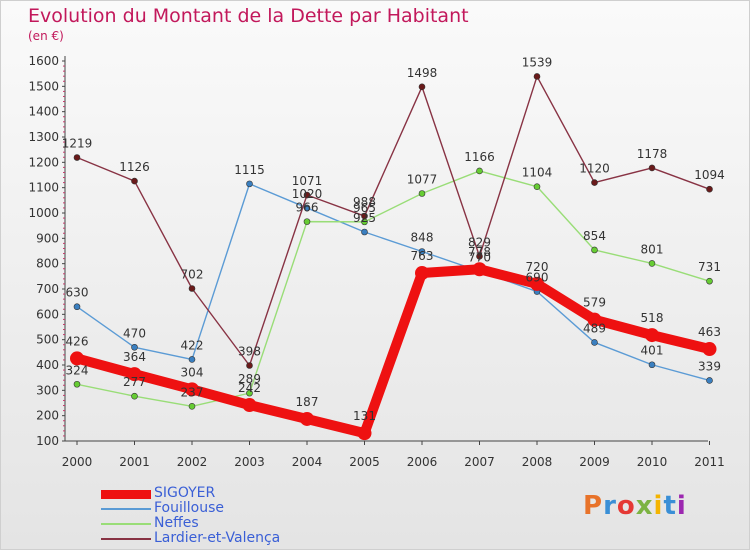 This screenshot has width=750, height=550. Describe the element at coordinates (364, 208) in the screenshot. I see `data-label: 965` at that location.